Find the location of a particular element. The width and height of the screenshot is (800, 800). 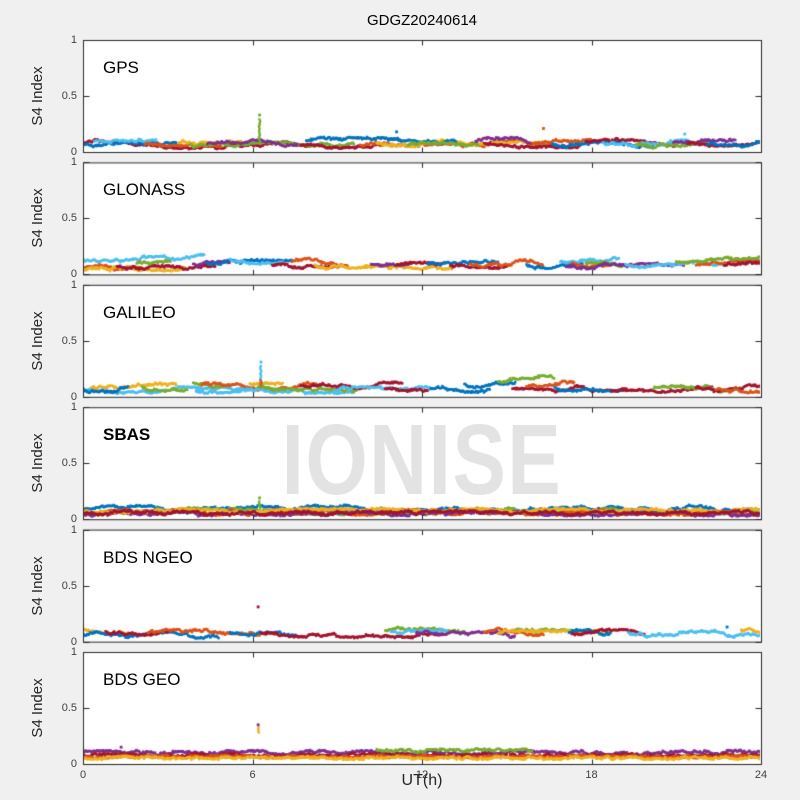

x-axis-label: UT(h) is located at coordinates (422, 780).